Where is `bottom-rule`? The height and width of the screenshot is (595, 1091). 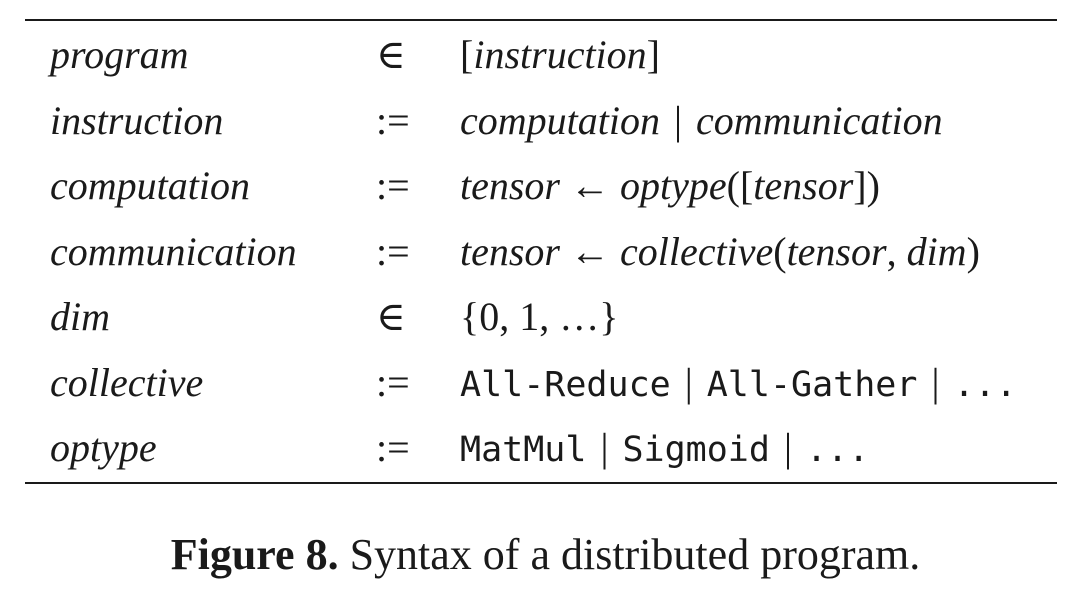
bottom-rule is located at coordinates (541, 483).